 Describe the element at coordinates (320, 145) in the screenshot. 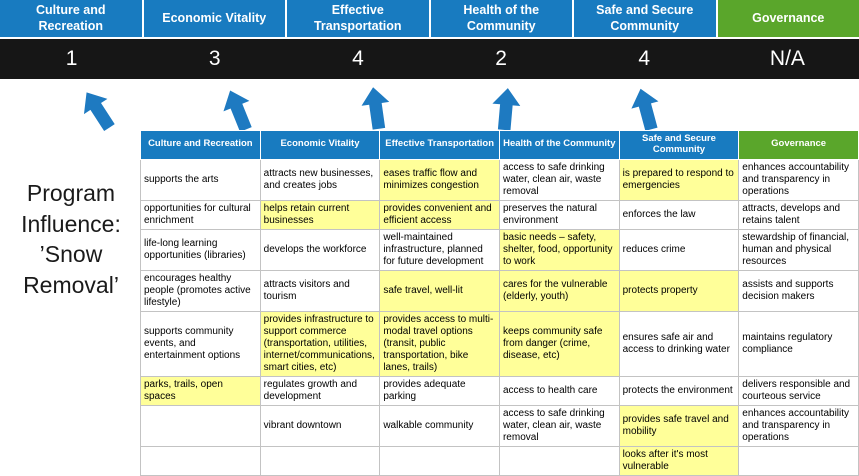

I see `matrix-header-economic-vitality: Economic Vitality` at that location.